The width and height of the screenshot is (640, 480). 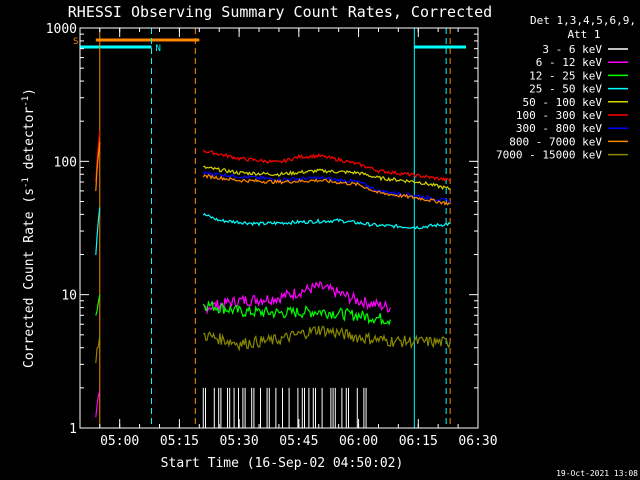 I want to click on legend-label: 25 - 50 keV, so click(x=565, y=89).